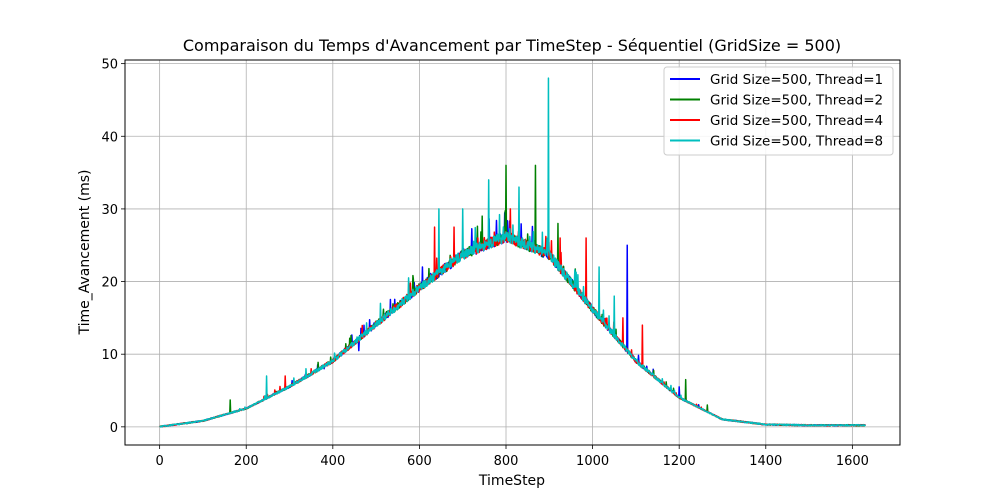  Describe the element at coordinates (109, 283) in the screenshot. I see `y-tick-label: 20` at that location.